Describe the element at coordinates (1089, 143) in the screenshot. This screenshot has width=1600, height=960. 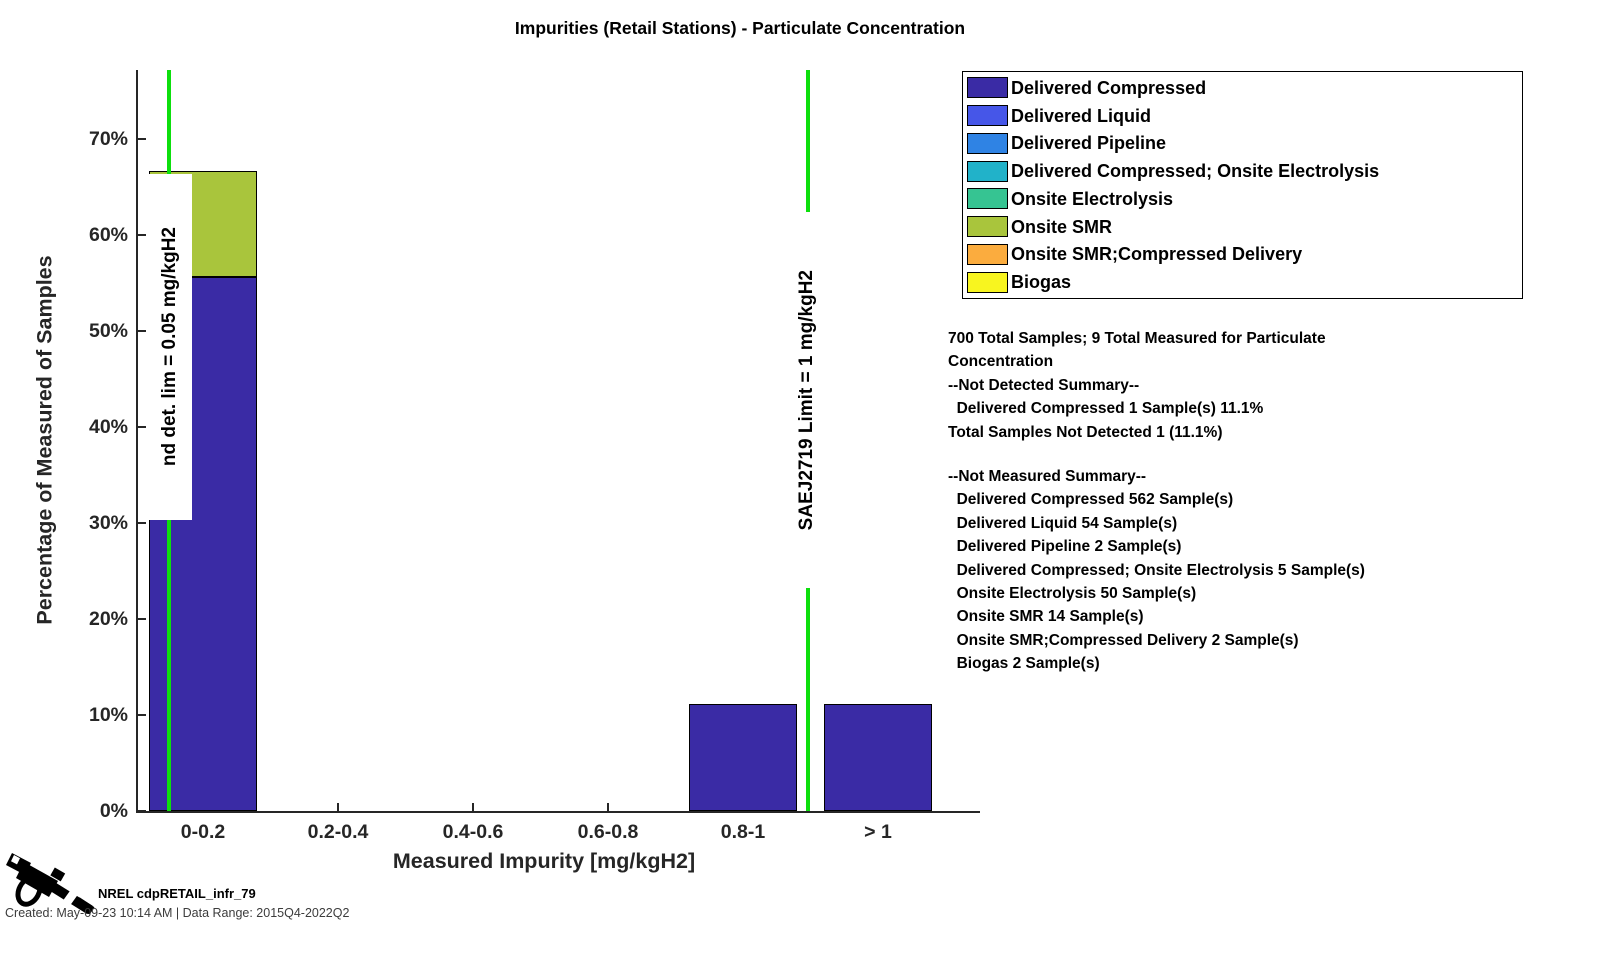
I see `legend-item-label: Delivered Pipeline` at that location.